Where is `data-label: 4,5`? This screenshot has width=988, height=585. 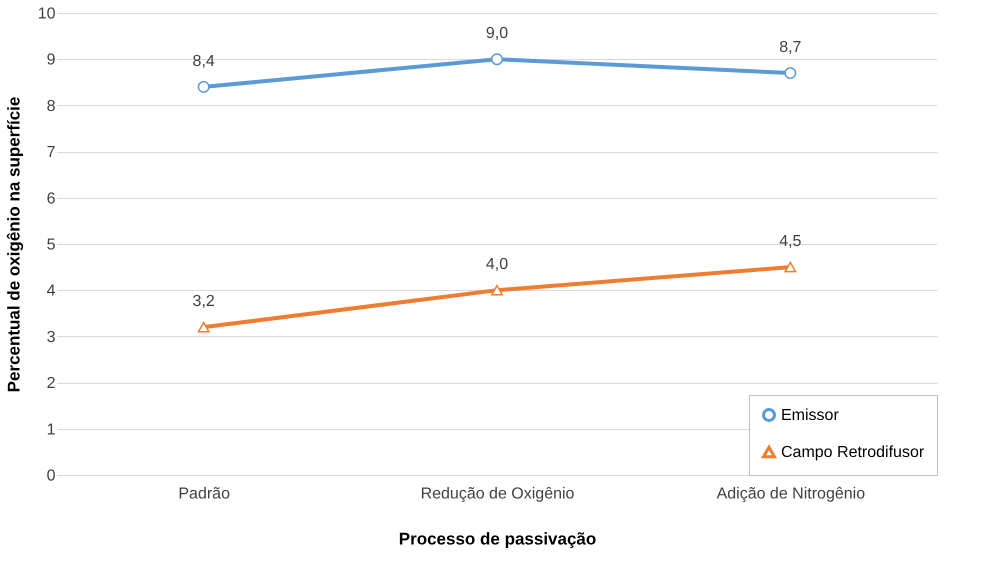 data-label: 4,5 is located at coordinates (790, 241).